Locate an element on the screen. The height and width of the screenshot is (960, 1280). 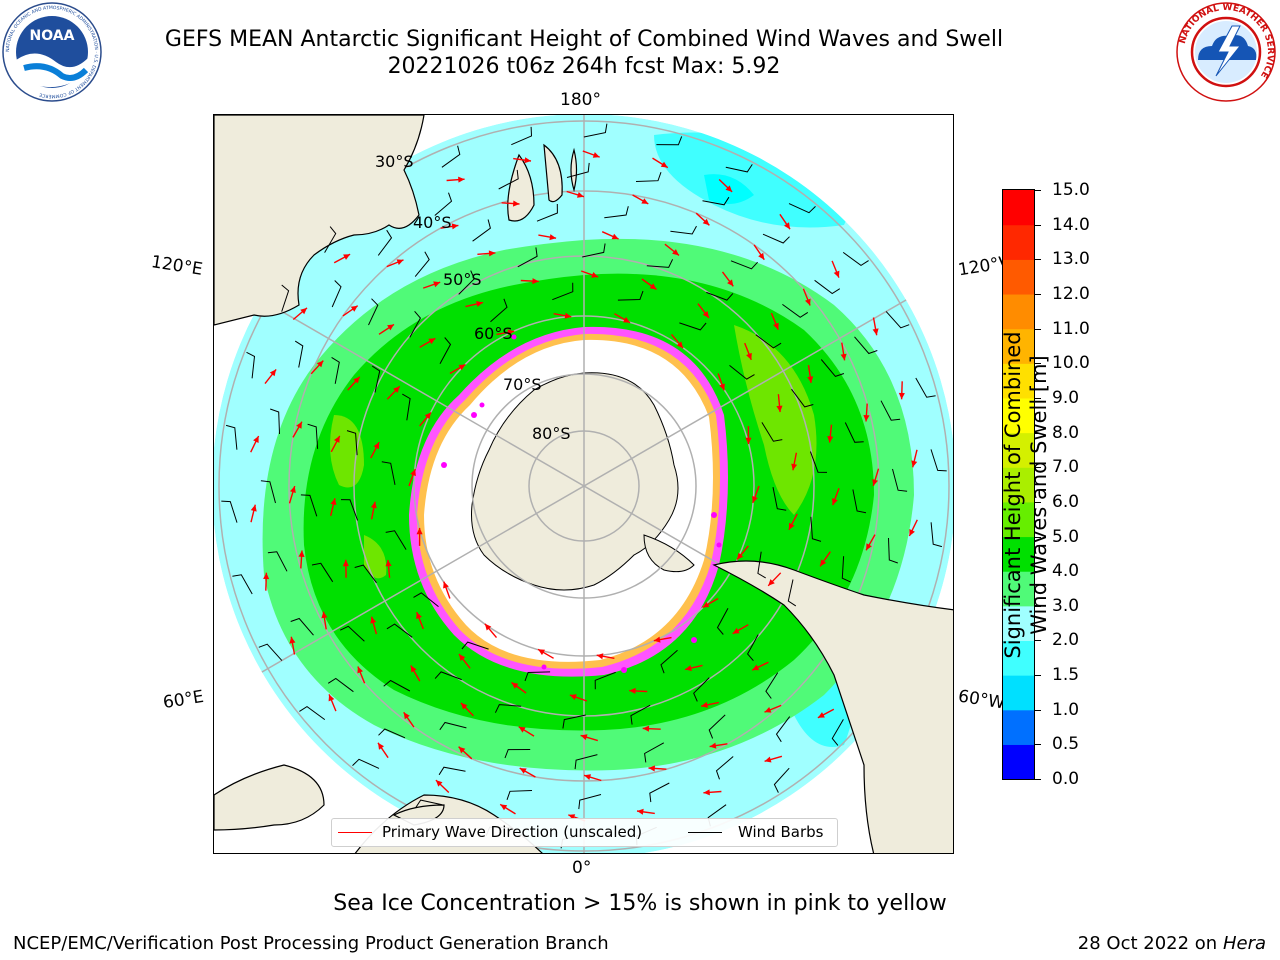
colorbar-tick-label: 3.0 is located at coordinates (1066, 605).